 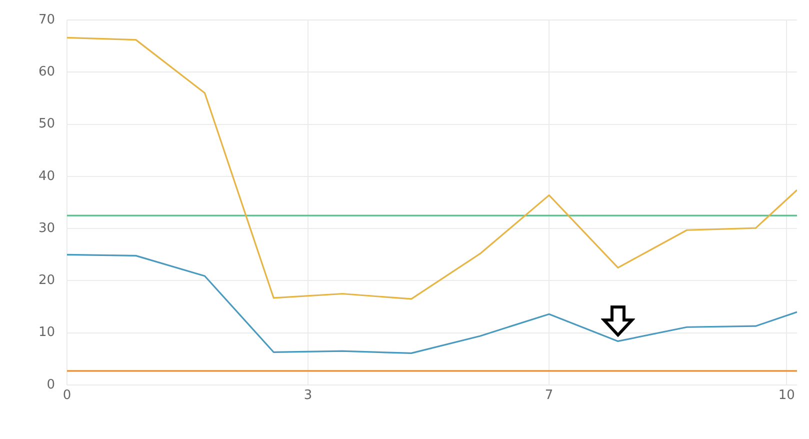 I want to click on y-tick-label: 50, so click(x=46, y=124).